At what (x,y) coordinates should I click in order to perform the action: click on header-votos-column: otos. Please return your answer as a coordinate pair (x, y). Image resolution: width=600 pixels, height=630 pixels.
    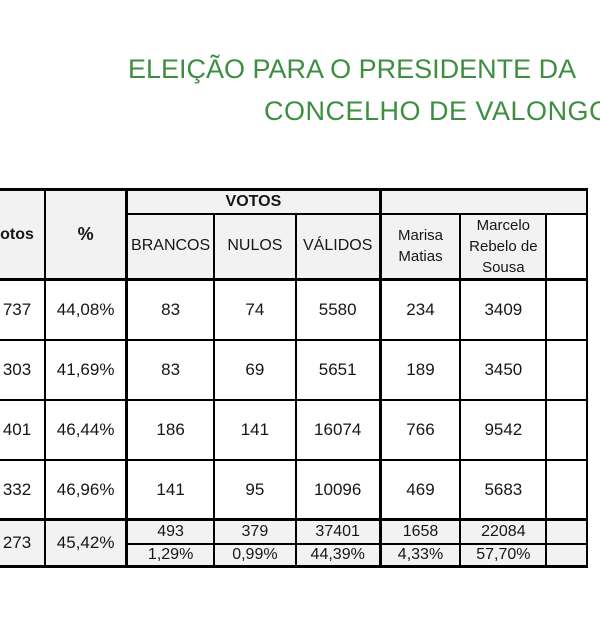
    Looking at the image, I should click on (23, 234).